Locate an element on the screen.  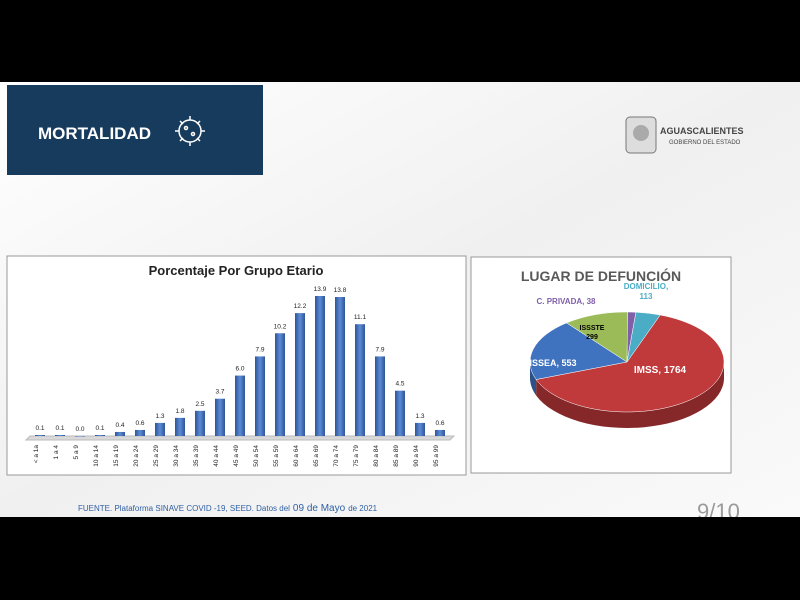
virus-icon is located at coordinates (190, 131).